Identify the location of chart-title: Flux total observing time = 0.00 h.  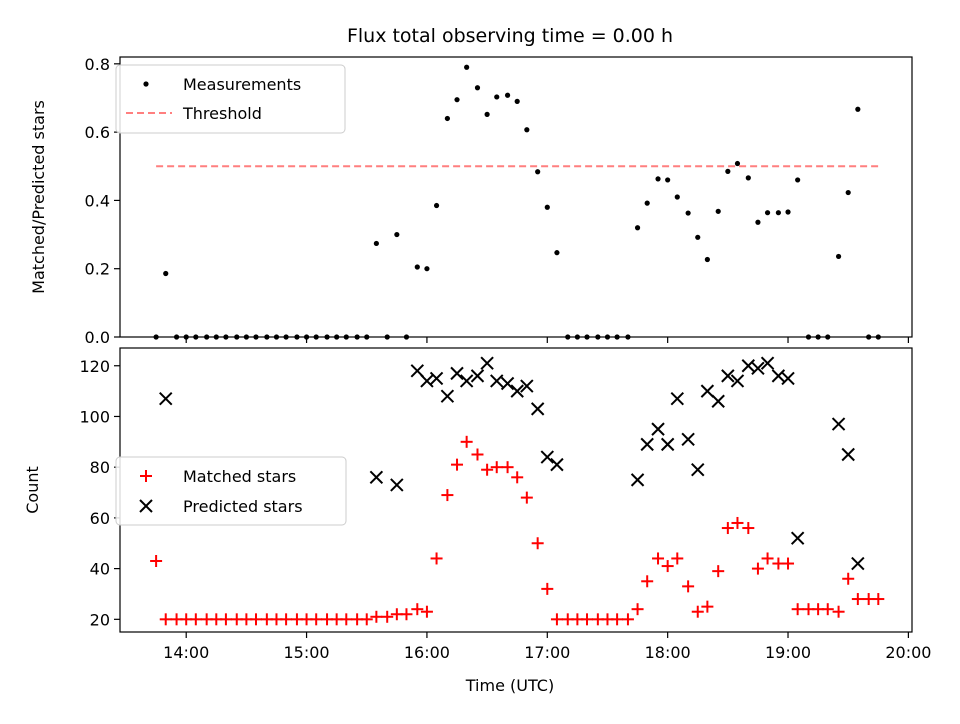
(510, 36).